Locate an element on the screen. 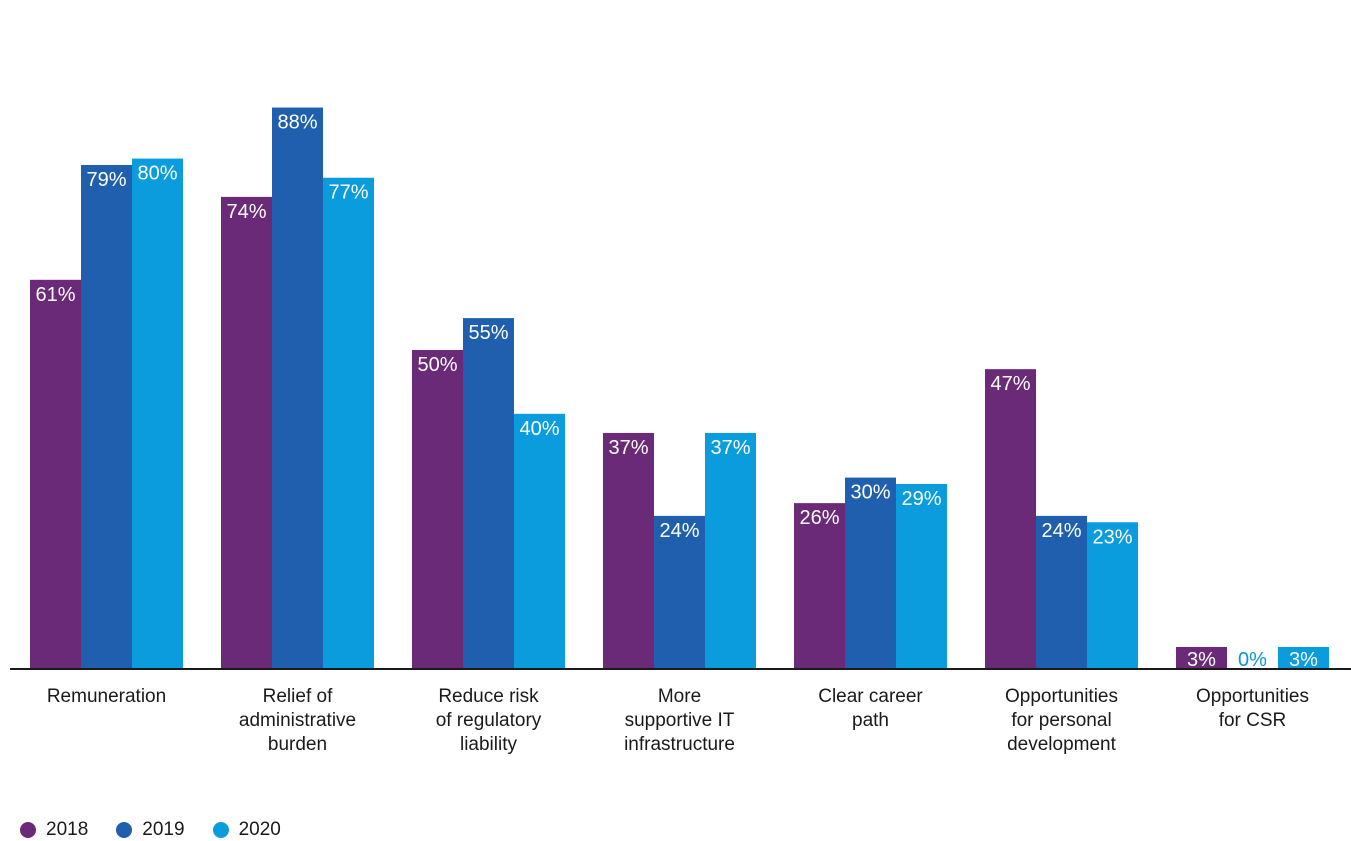 The width and height of the screenshot is (1351, 841). category-label-6-line-1: for CSR is located at coordinates (1253, 720).